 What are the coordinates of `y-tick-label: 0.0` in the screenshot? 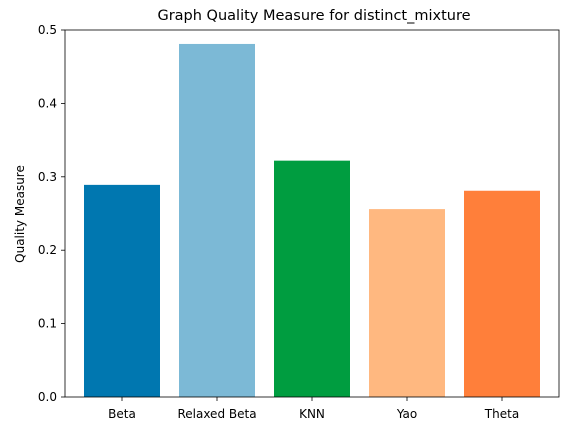 It's located at (47, 397).